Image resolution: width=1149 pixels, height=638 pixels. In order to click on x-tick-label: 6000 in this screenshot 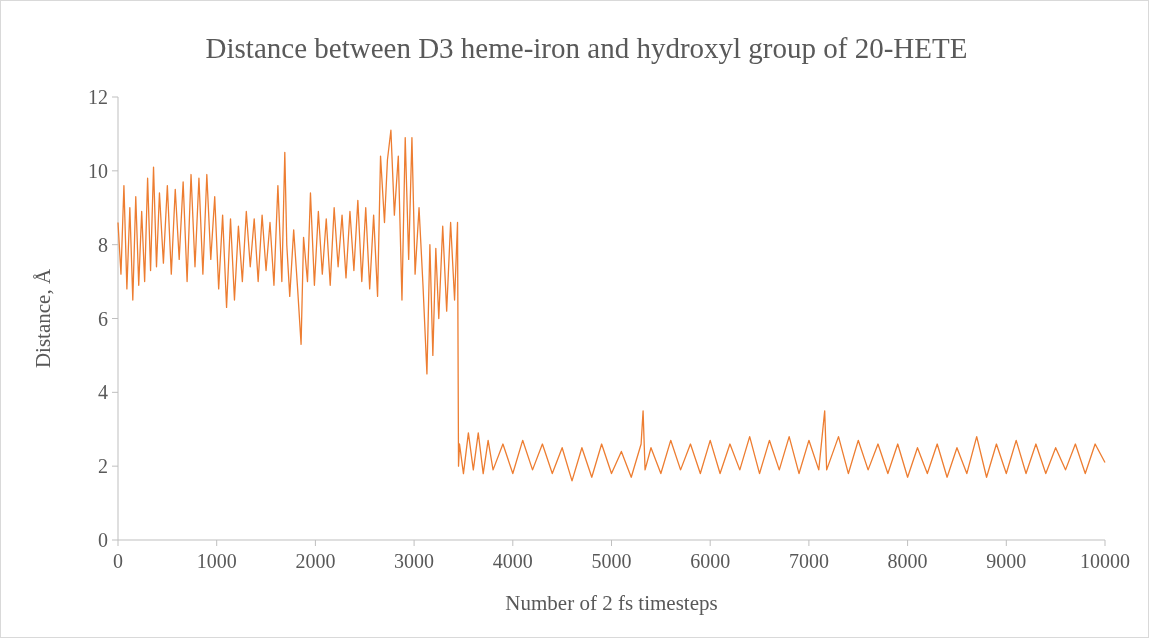, I will do `click(710, 561)`.